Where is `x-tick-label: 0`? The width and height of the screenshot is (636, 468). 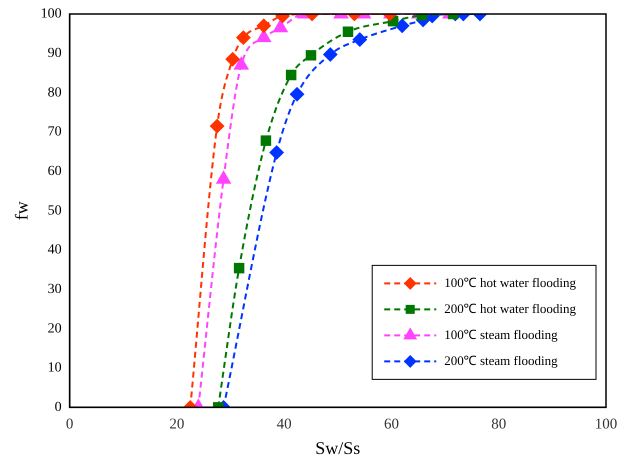
x-tick-label: 0 is located at coordinates (70, 424).